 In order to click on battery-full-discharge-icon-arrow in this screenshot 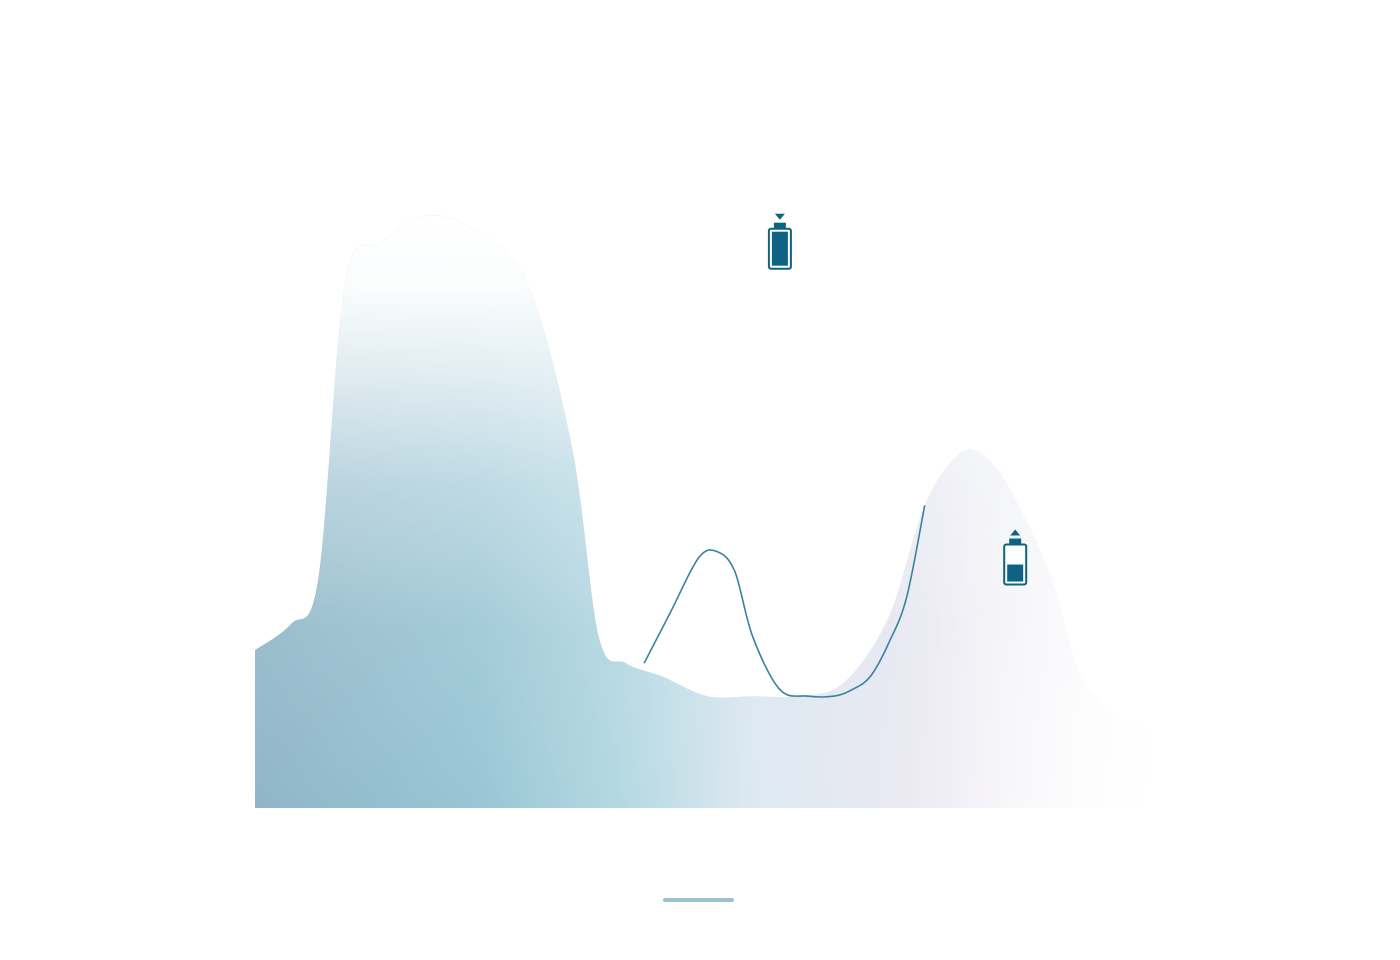, I will do `click(779, 216)`.